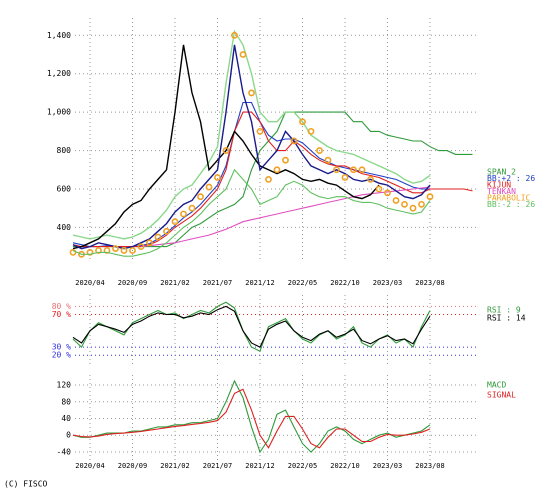 Image resolution: width=556 pixels, height=494 pixels. What do you see at coordinates (496, 385) in the screenshot?
I see `legend-label: MACD` at bounding box center [496, 385].